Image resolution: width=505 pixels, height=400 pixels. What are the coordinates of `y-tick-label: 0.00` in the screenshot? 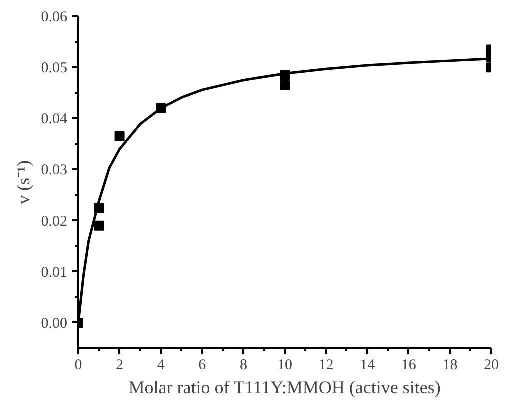 It's located at (54, 324).